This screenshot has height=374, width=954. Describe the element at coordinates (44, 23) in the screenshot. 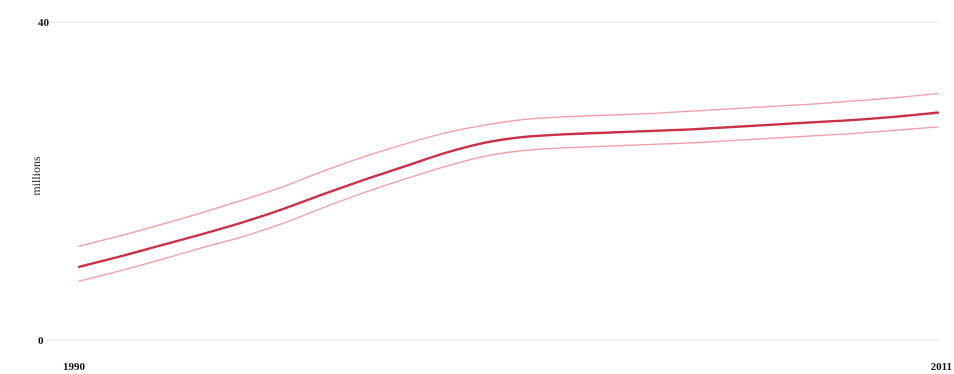

I see `y-tick-label: 40` at that location.